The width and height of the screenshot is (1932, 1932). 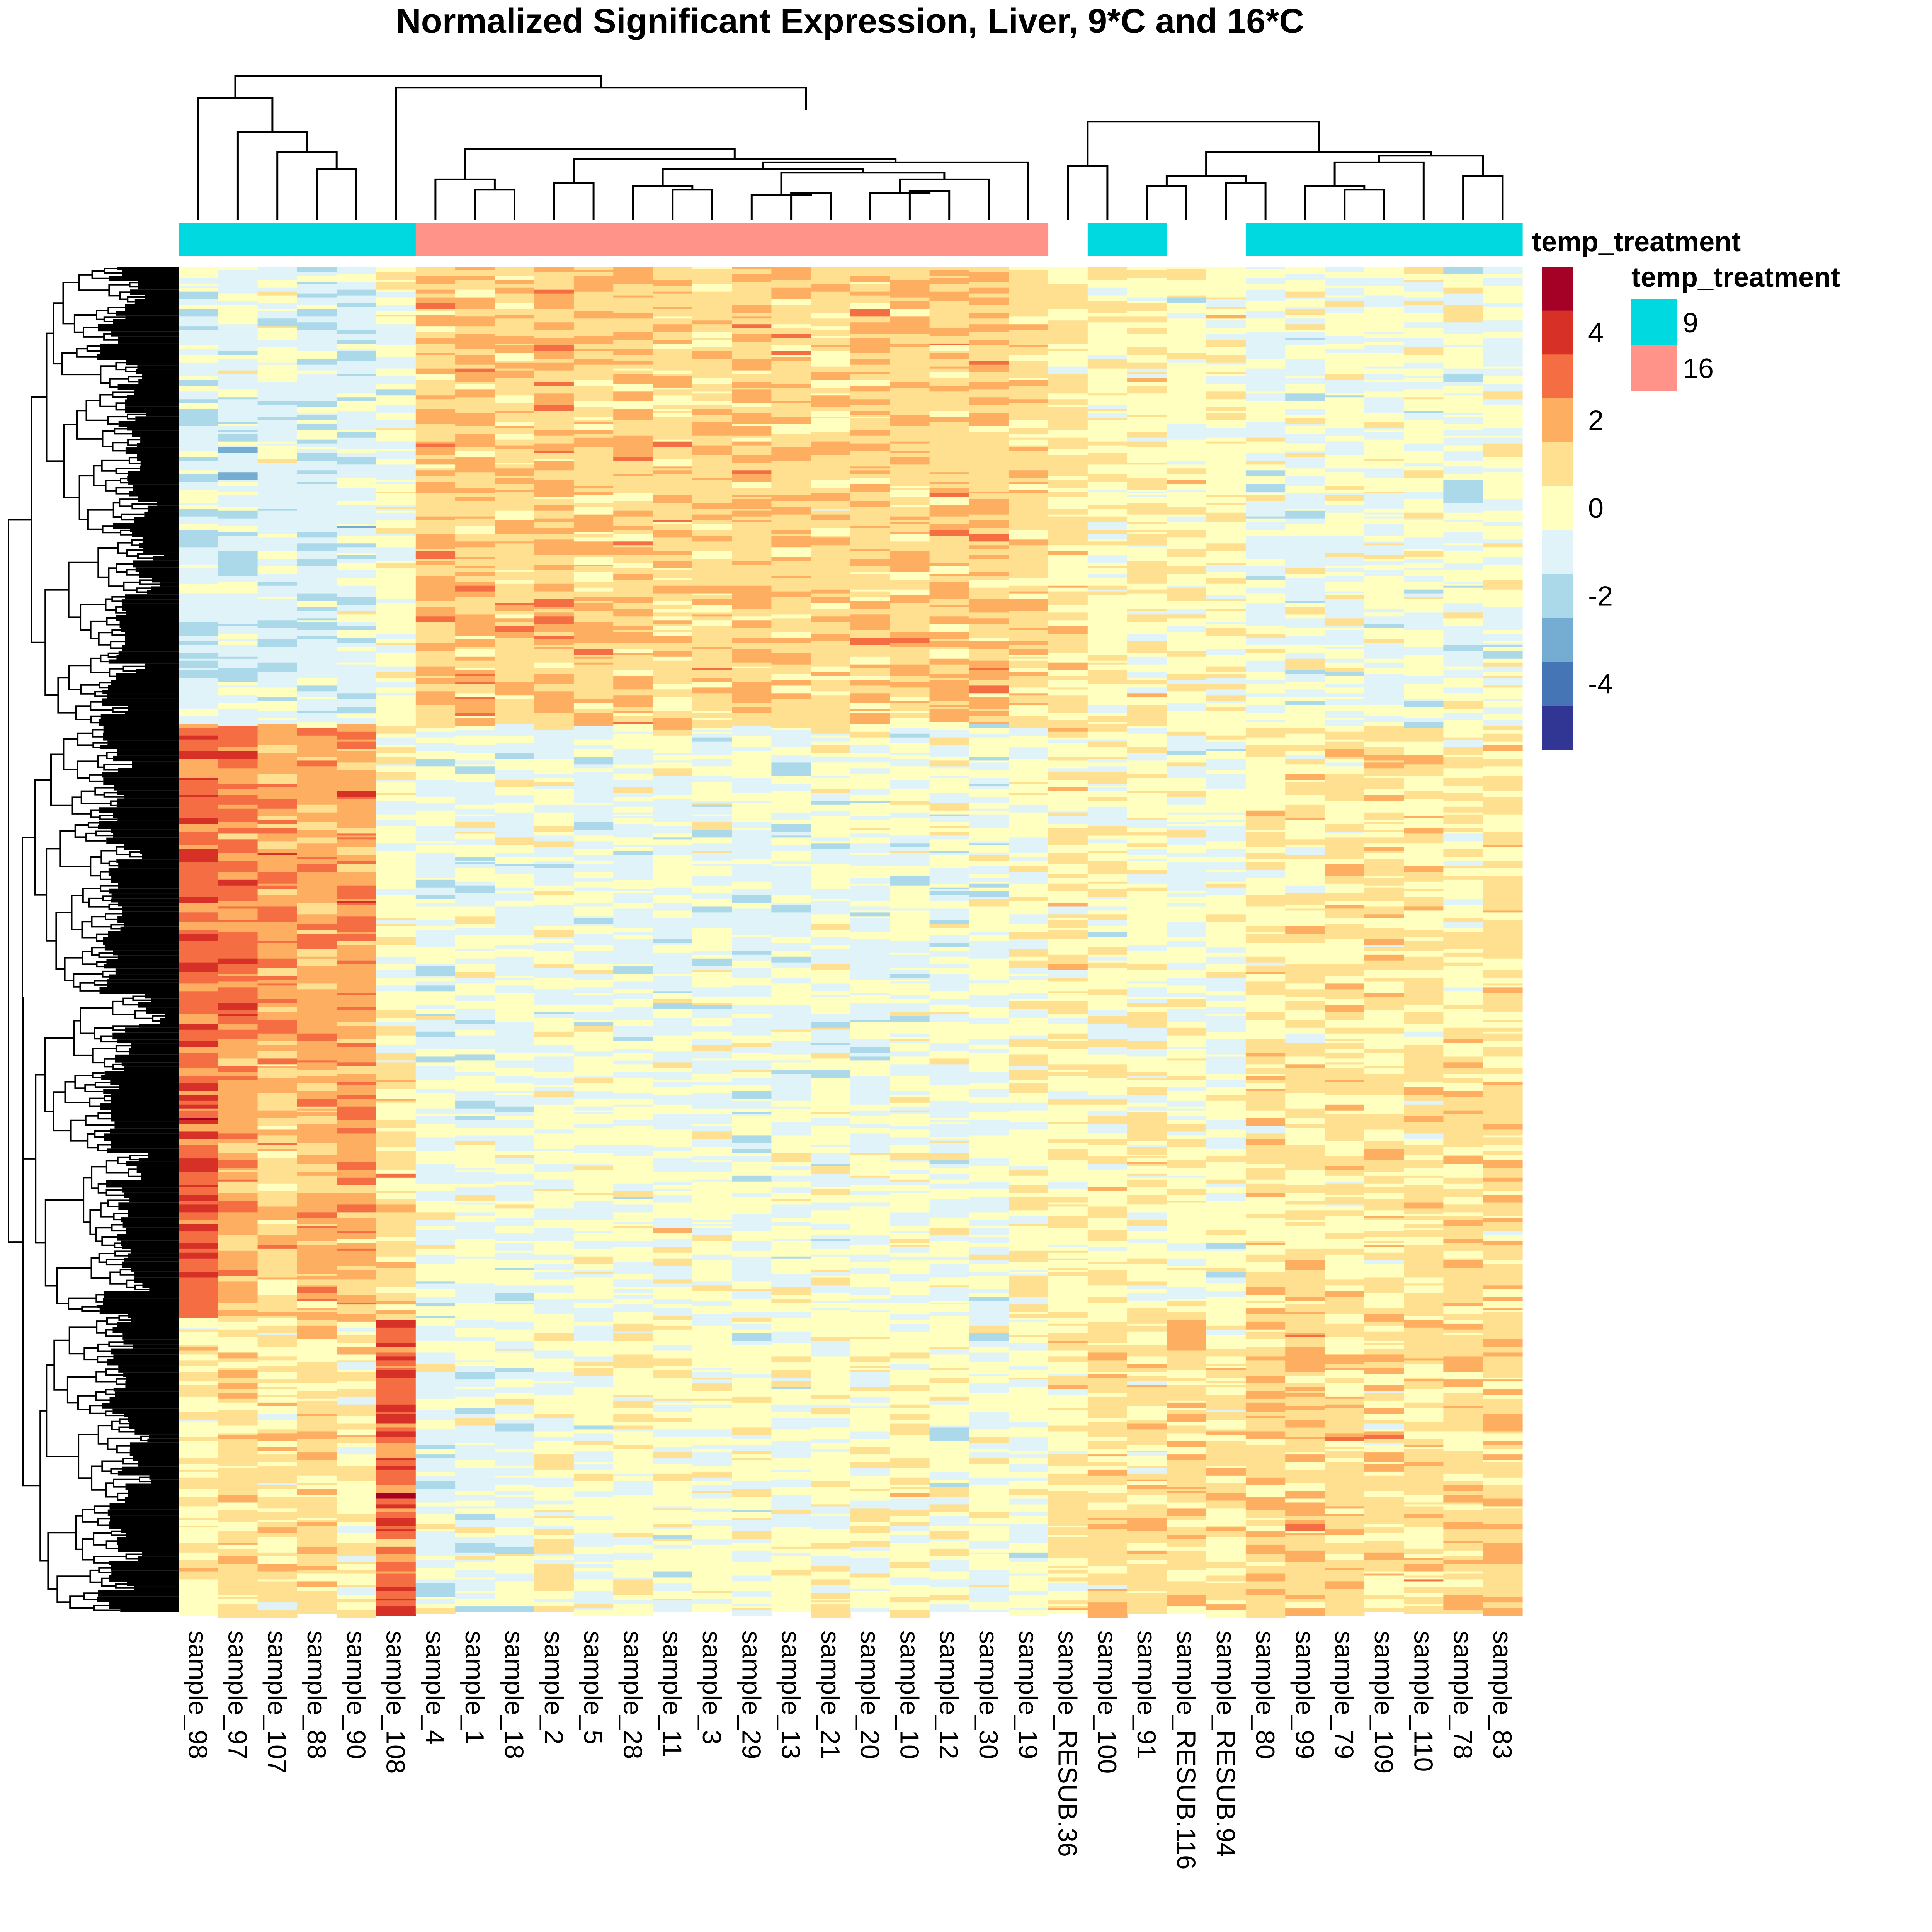 What do you see at coordinates (1637, 241) in the screenshot?
I see `annotation-row-label: temp_treatment` at bounding box center [1637, 241].